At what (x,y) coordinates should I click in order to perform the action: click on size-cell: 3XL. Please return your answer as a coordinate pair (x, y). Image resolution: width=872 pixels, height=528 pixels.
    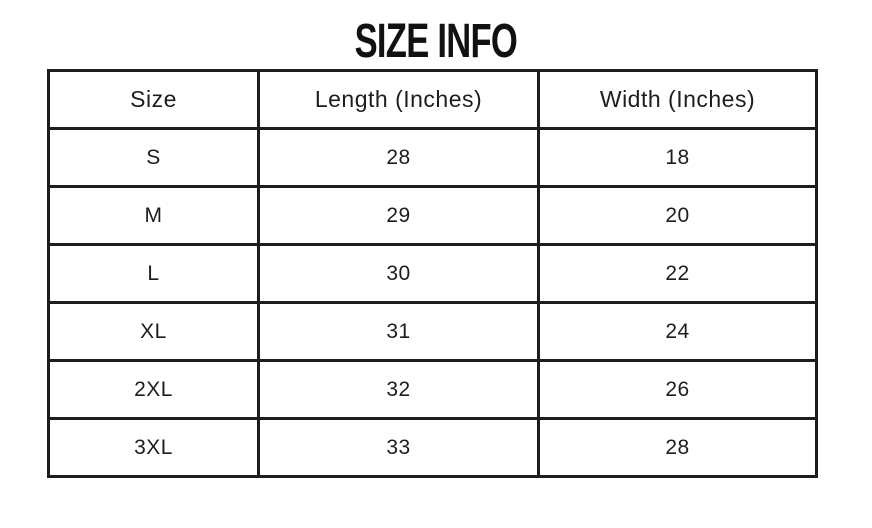
    Looking at the image, I should click on (153, 447).